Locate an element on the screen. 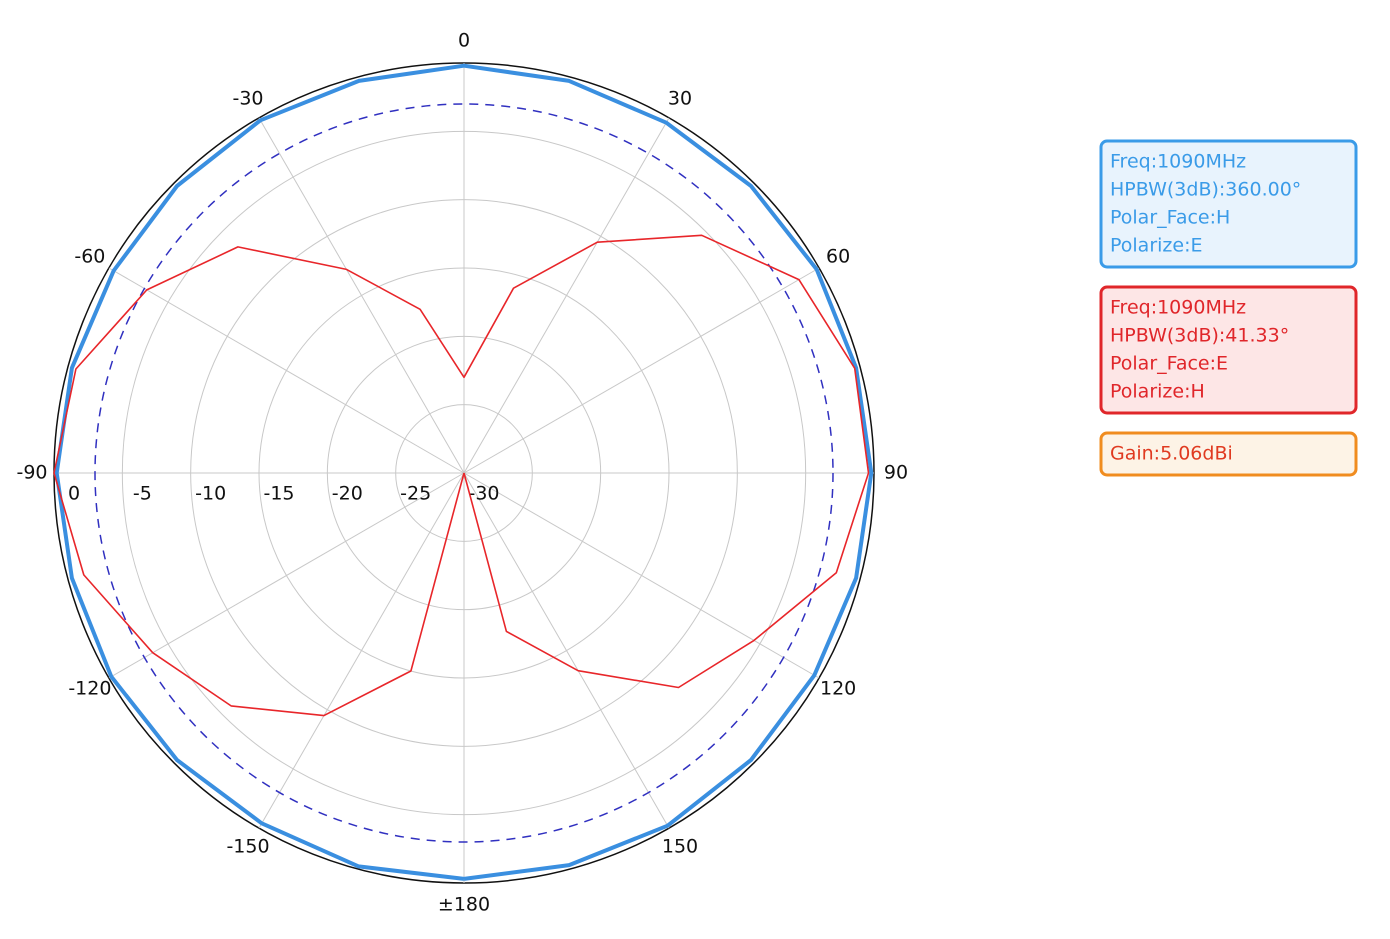 The image size is (1390, 939). angle-tick-label: 150 is located at coordinates (680, 847).